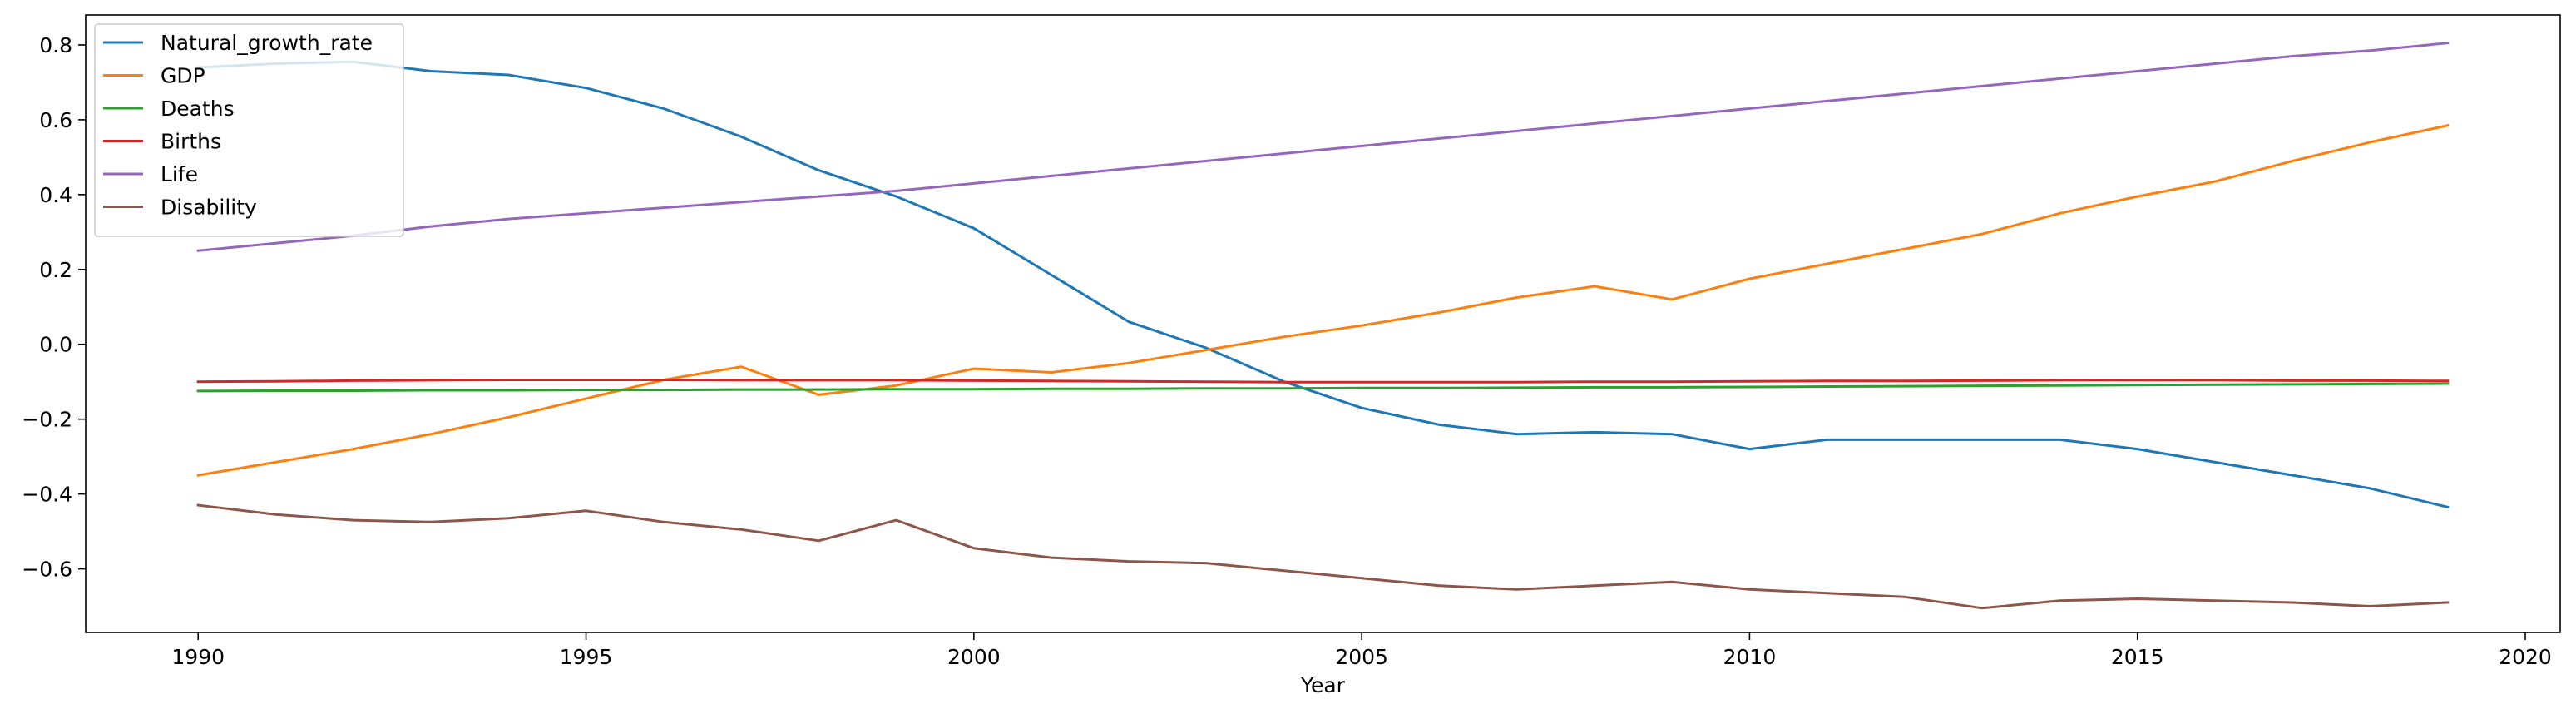 The width and height of the screenshot is (2576, 714). What do you see at coordinates (1323, 556) in the screenshot?
I see `series-line-disability` at bounding box center [1323, 556].